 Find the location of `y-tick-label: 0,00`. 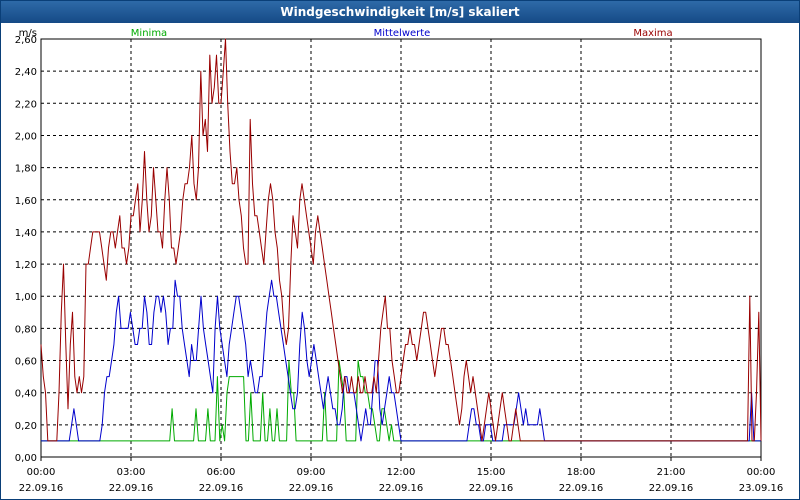

y-tick-label: 0,00 is located at coordinates (26, 458).